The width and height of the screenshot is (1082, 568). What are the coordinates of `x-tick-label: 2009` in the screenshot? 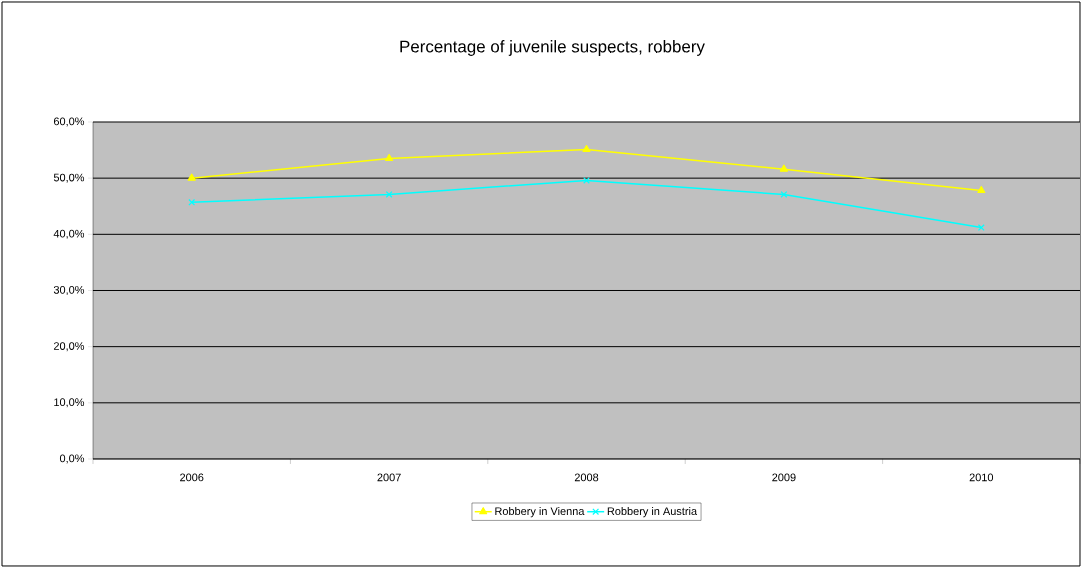 It's located at (784, 477).